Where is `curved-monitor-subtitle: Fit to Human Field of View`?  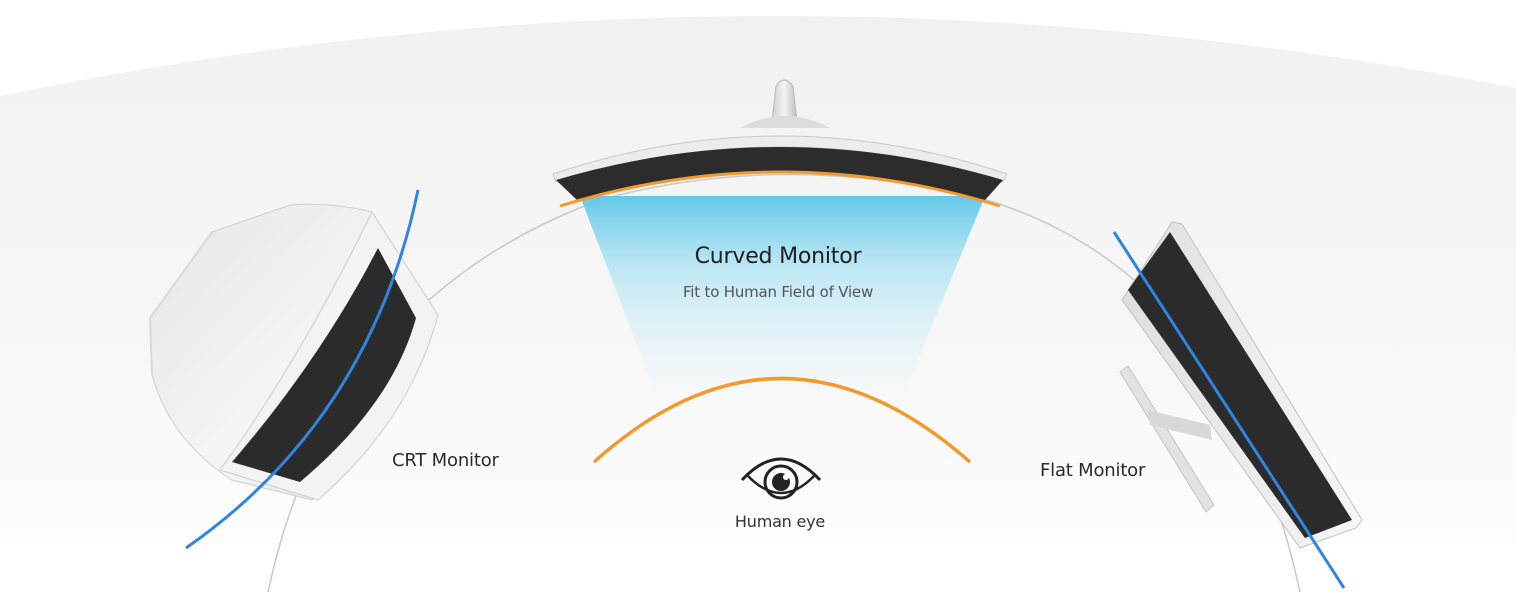
curved-monitor-subtitle: Fit to Human Field of View is located at coordinates (778, 292).